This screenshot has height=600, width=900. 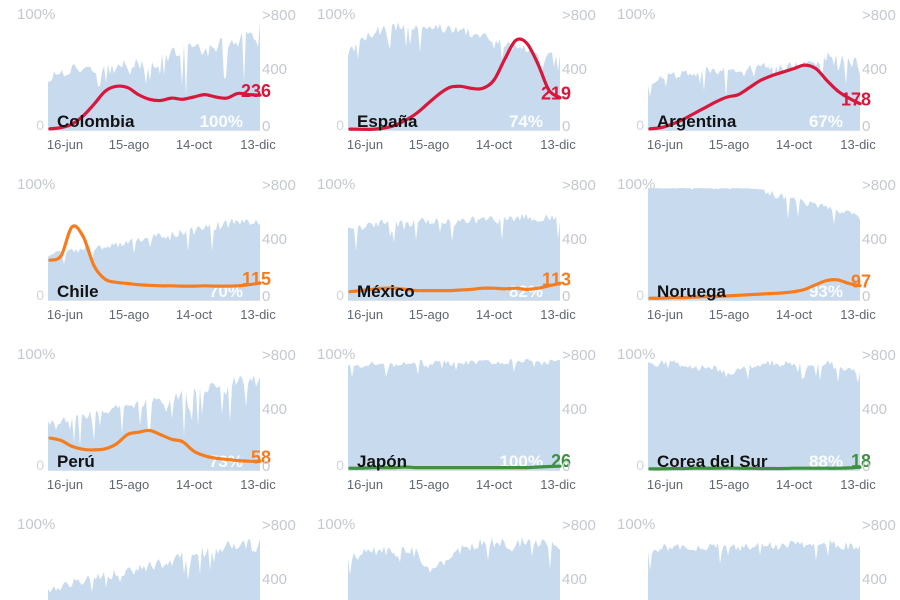 What do you see at coordinates (386, 291) in the screenshot?
I see `country-name-label: México` at bounding box center [386, 291].